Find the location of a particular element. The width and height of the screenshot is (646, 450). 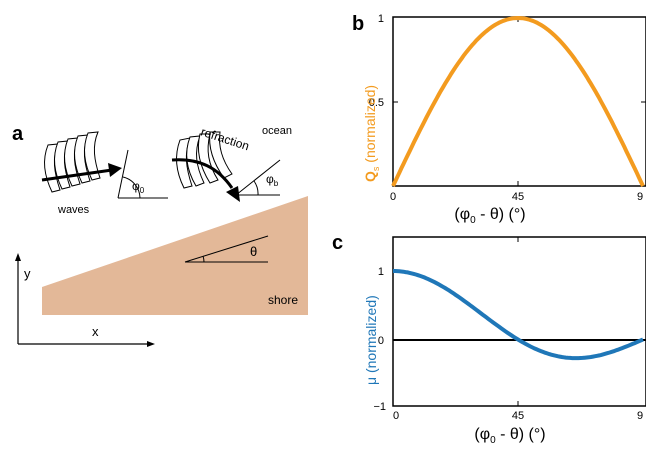

phi0-arc is located at coordinates (131, 187).